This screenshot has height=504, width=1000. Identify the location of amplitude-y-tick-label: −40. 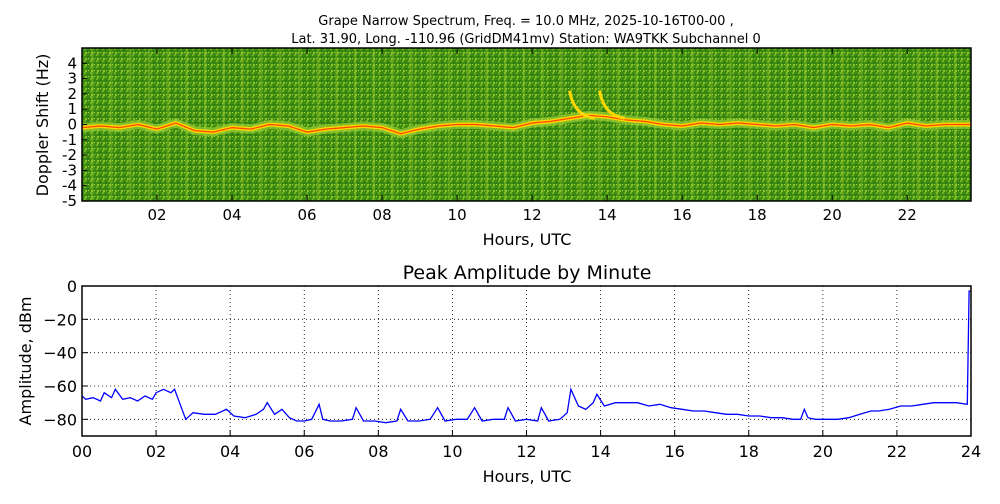
(60, 353).